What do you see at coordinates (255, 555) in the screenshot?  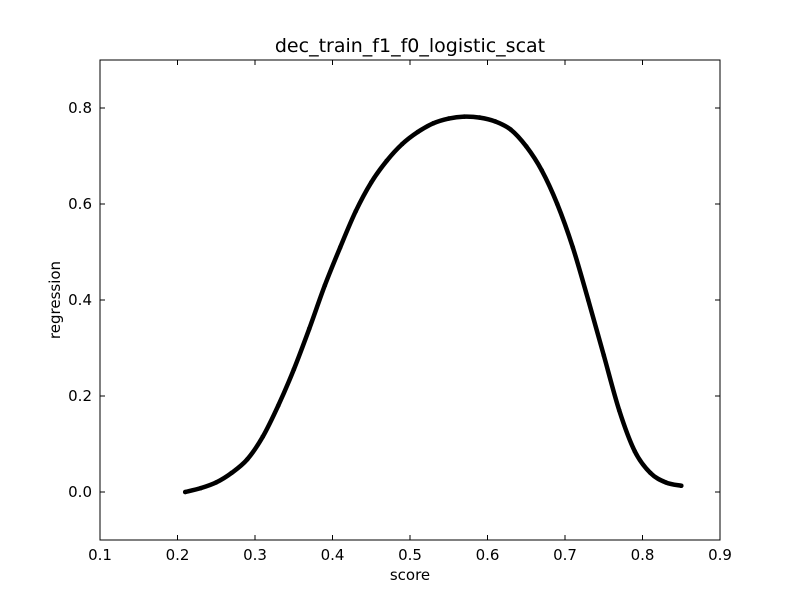 I see `x-tick-label: 0.3` at bounding box center [255, 555].